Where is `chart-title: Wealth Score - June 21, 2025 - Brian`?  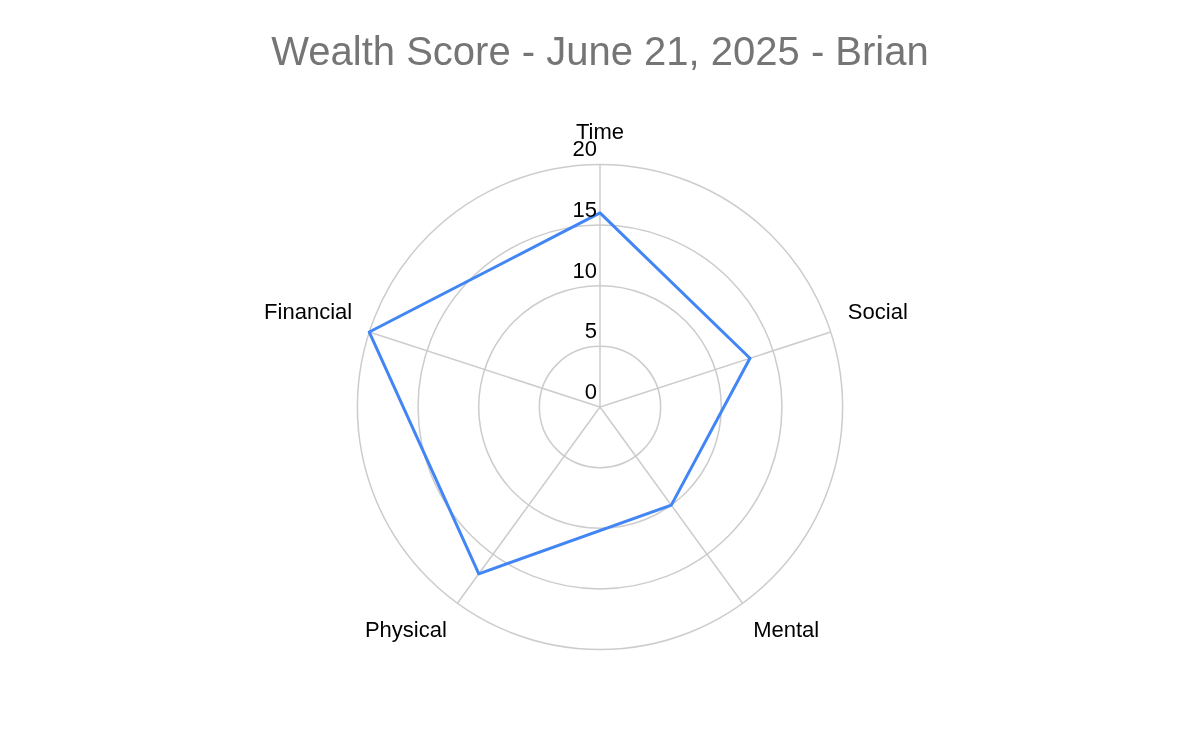 chart-title: Wealth Score - June 21, 2025 - Brian is located at coordinates (600, 51).